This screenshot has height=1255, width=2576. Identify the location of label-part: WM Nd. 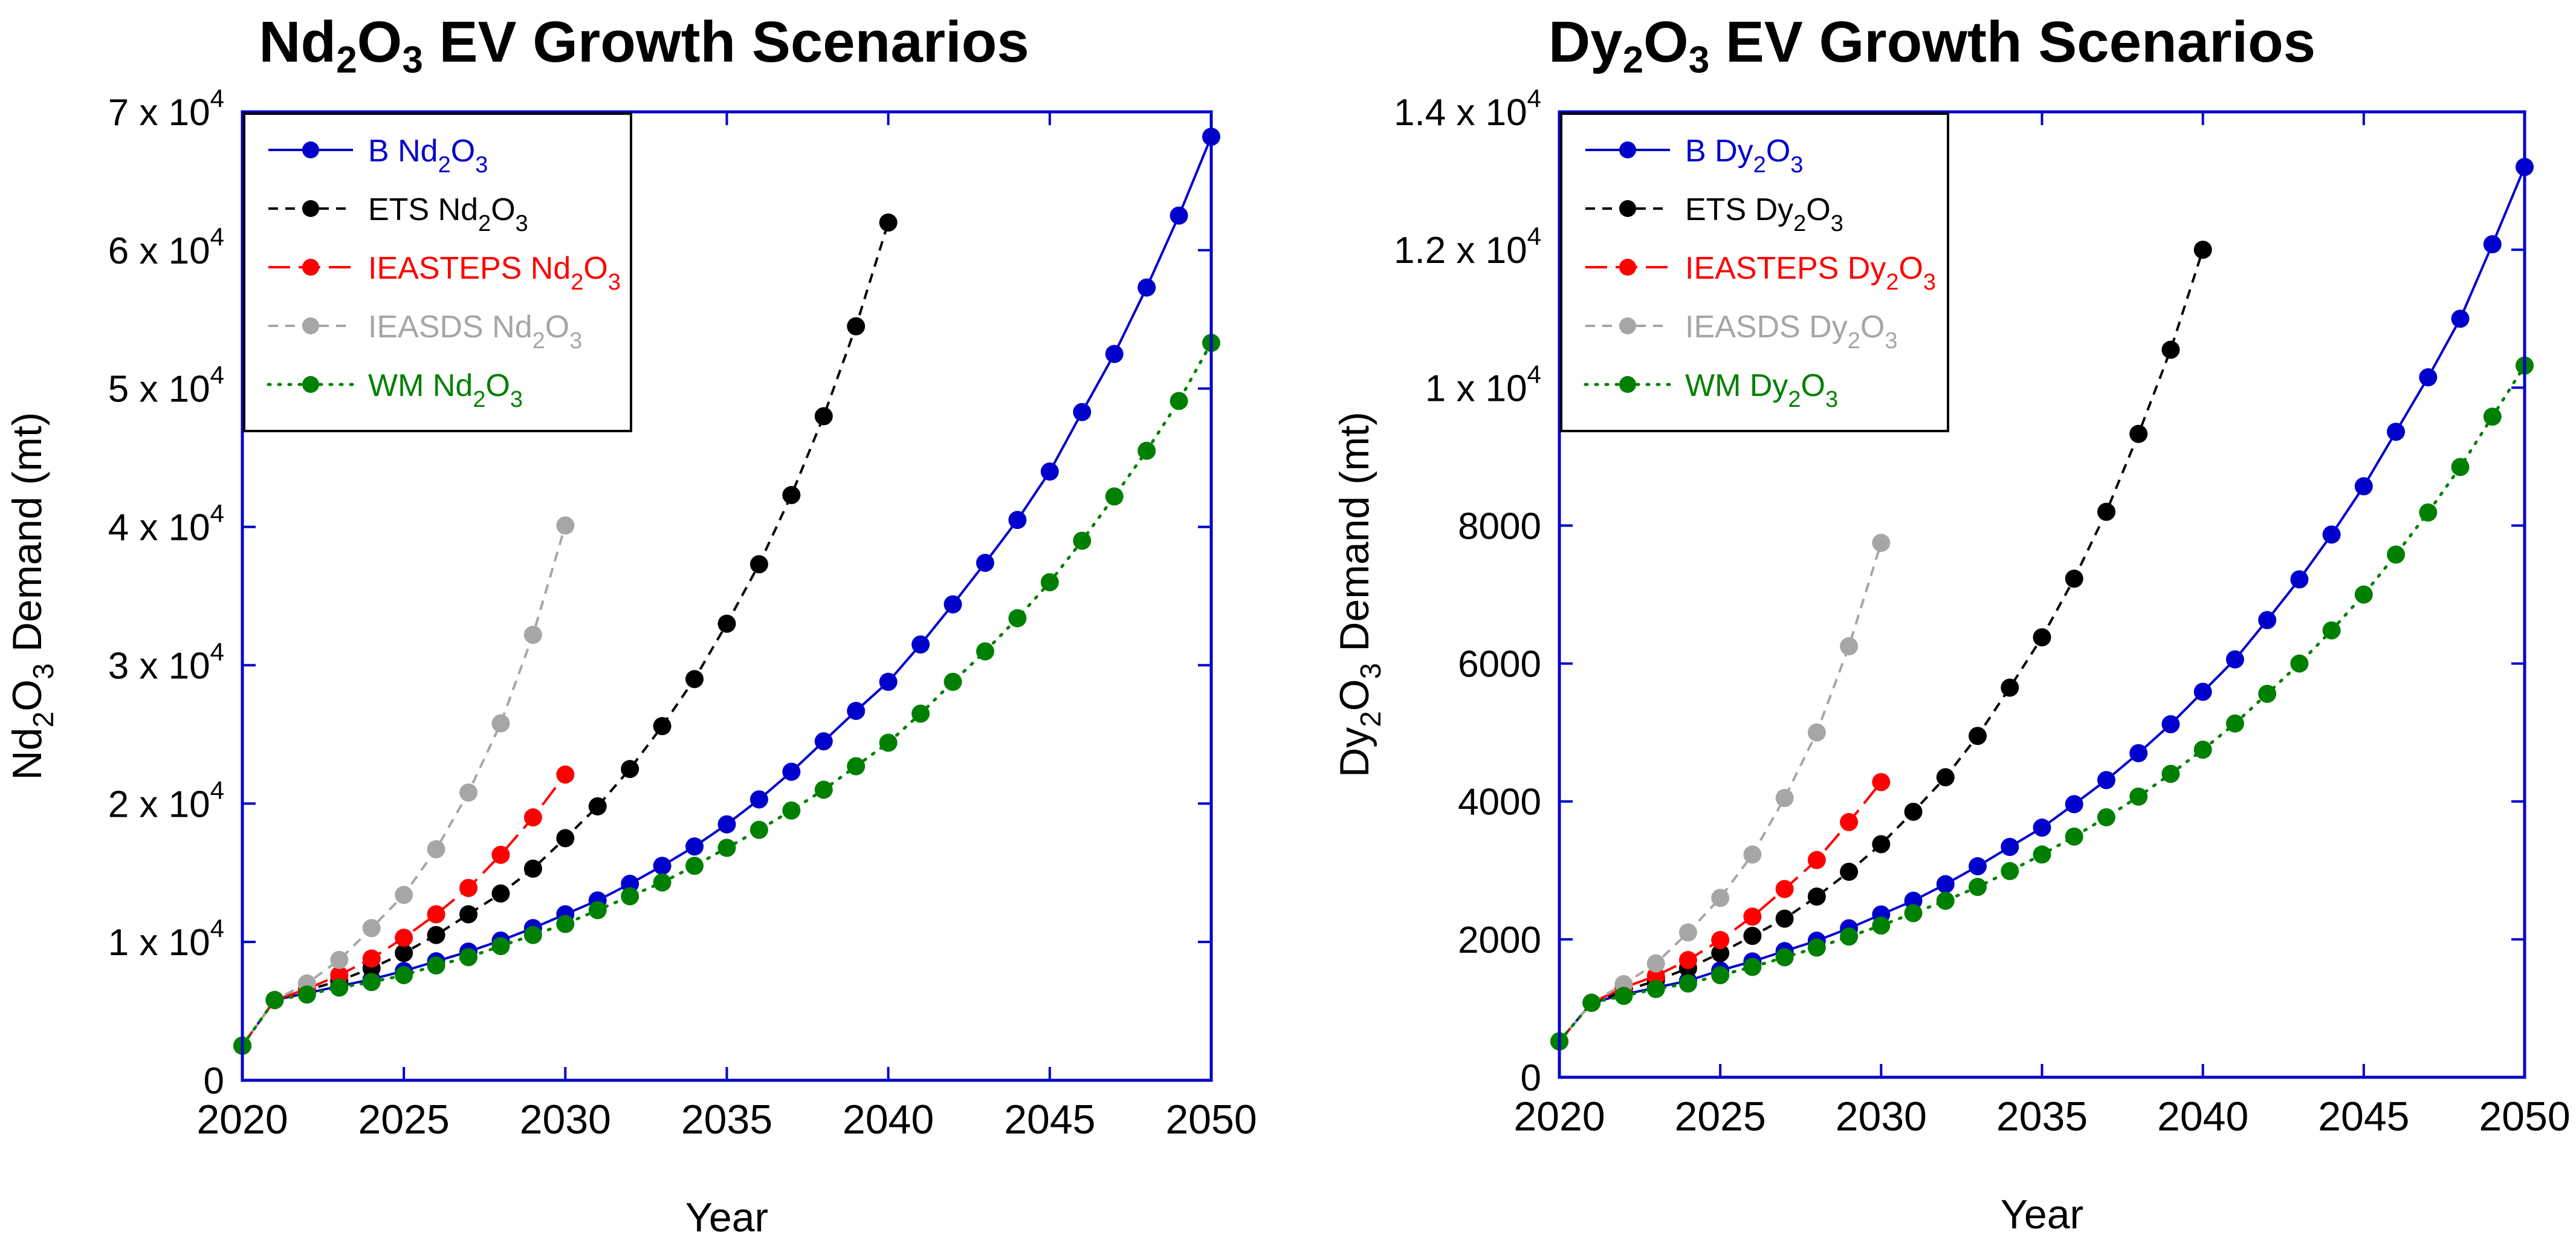
(420, 385).